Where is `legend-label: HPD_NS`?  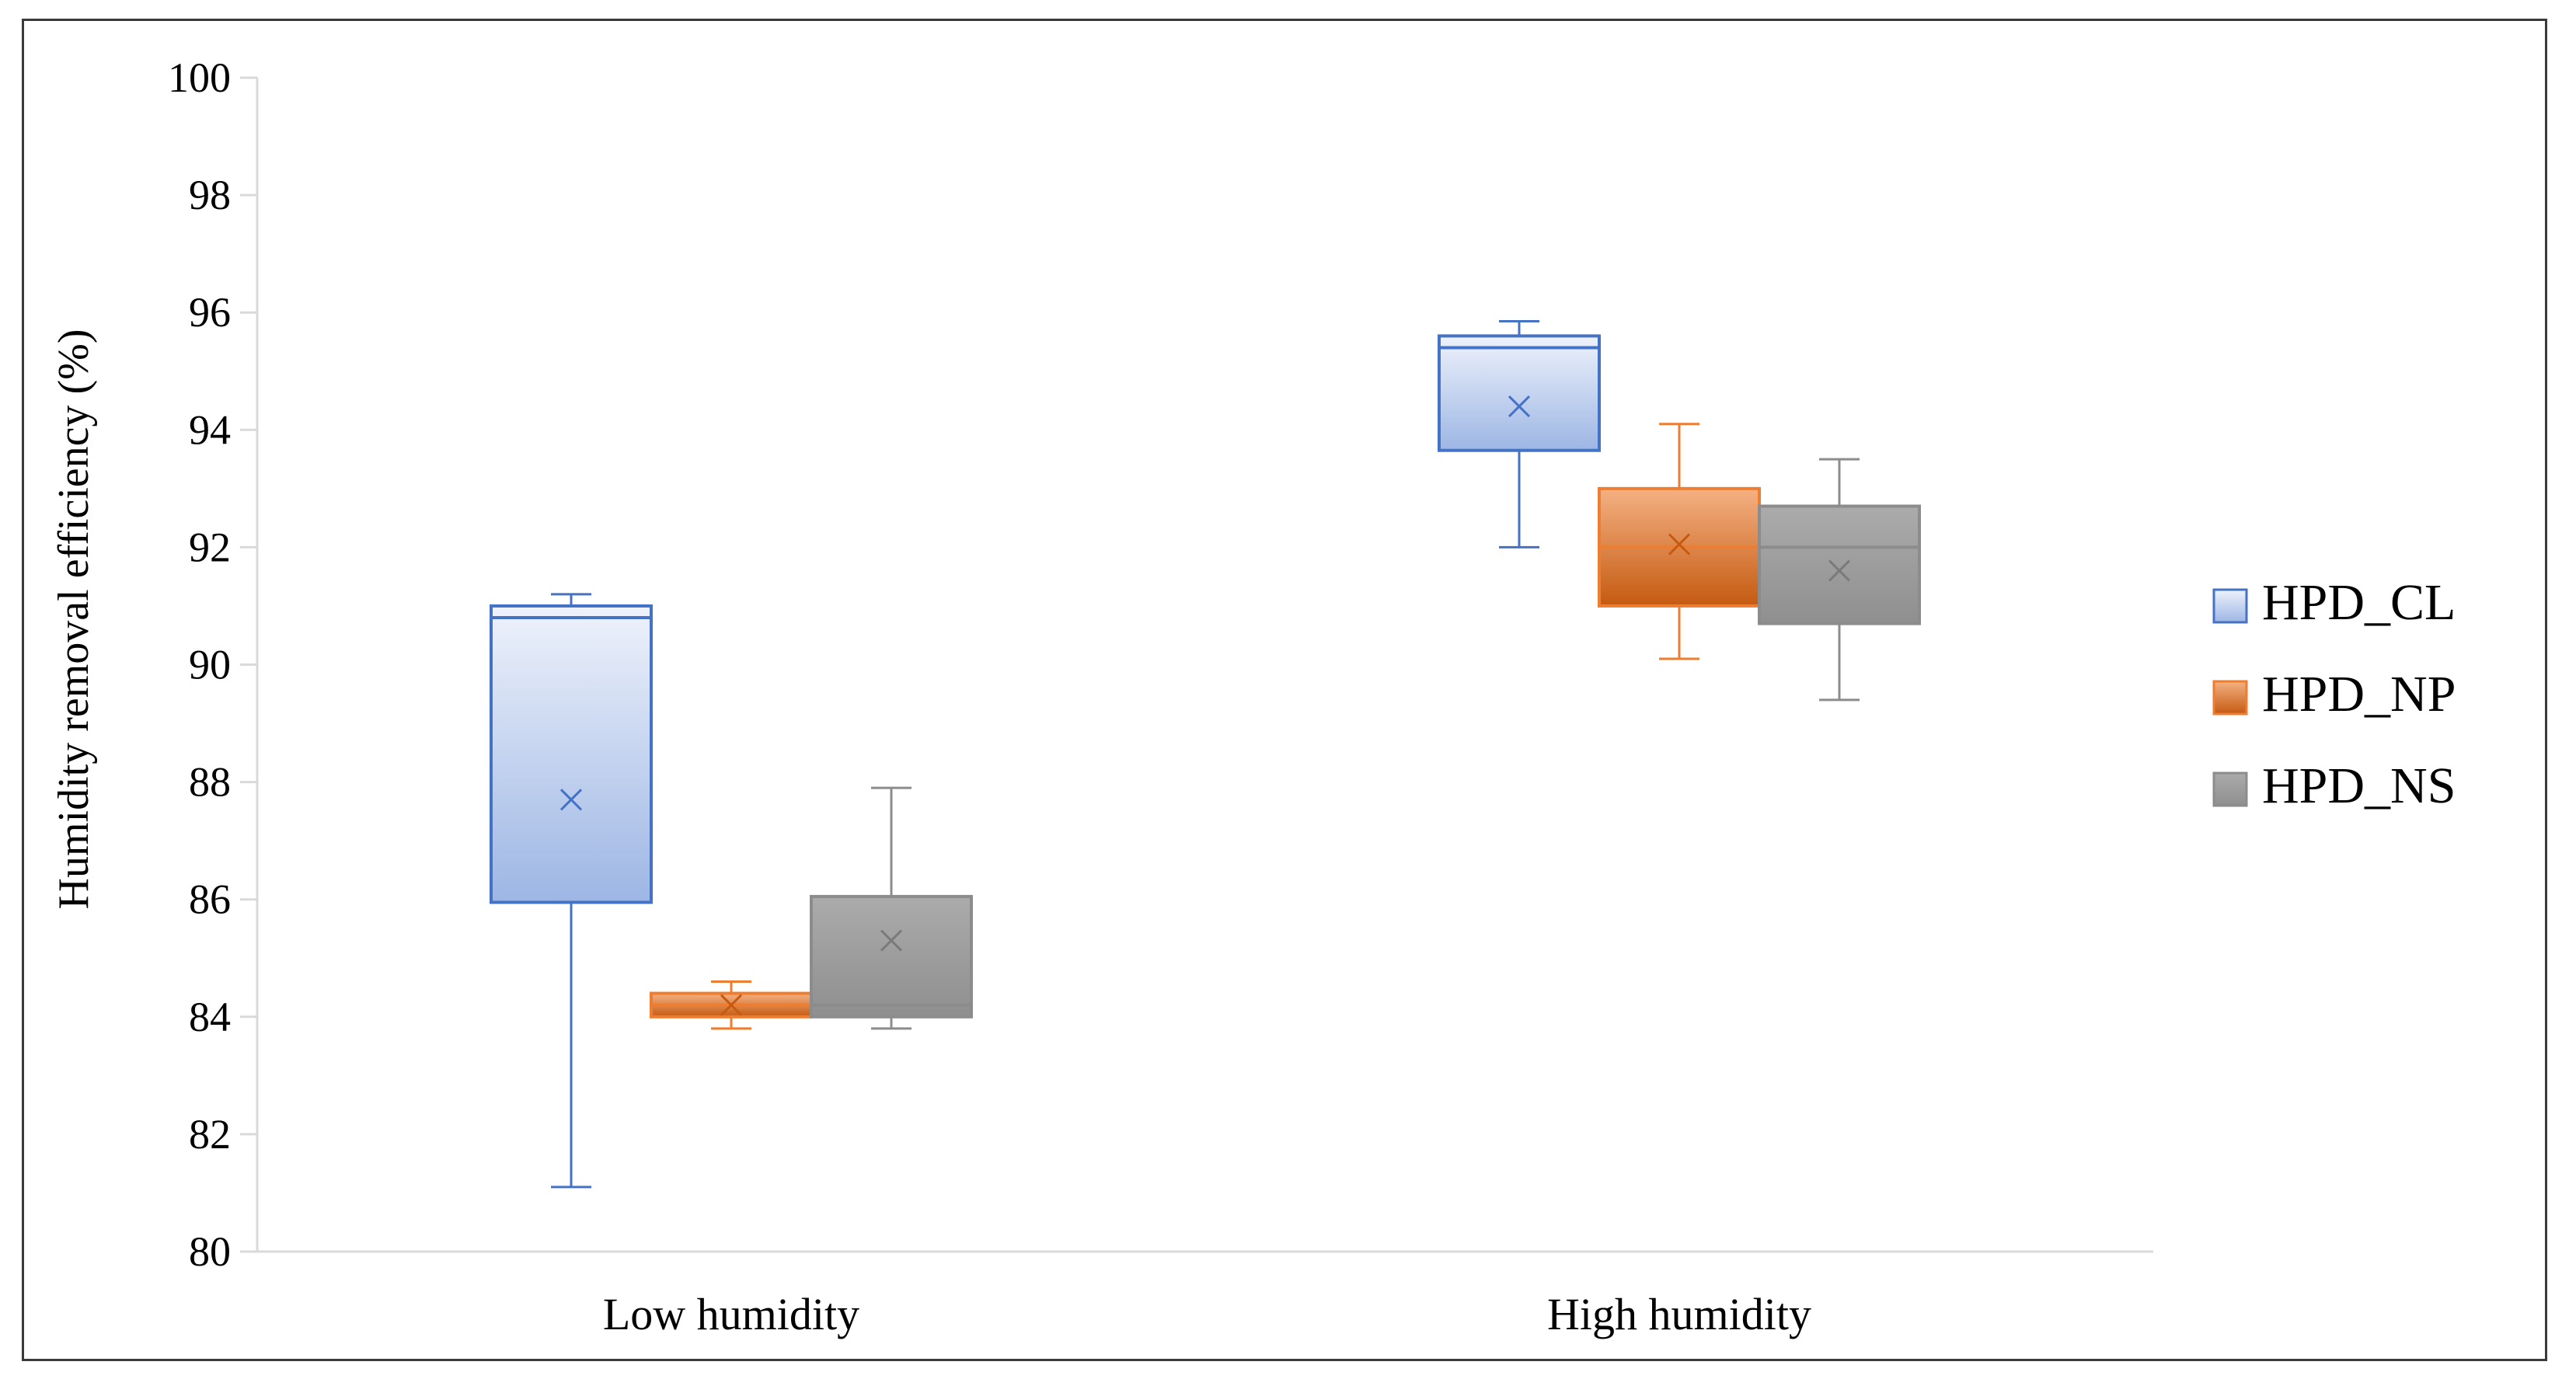
legend-label: HPD_NS is located at coordinates (2359, 785).